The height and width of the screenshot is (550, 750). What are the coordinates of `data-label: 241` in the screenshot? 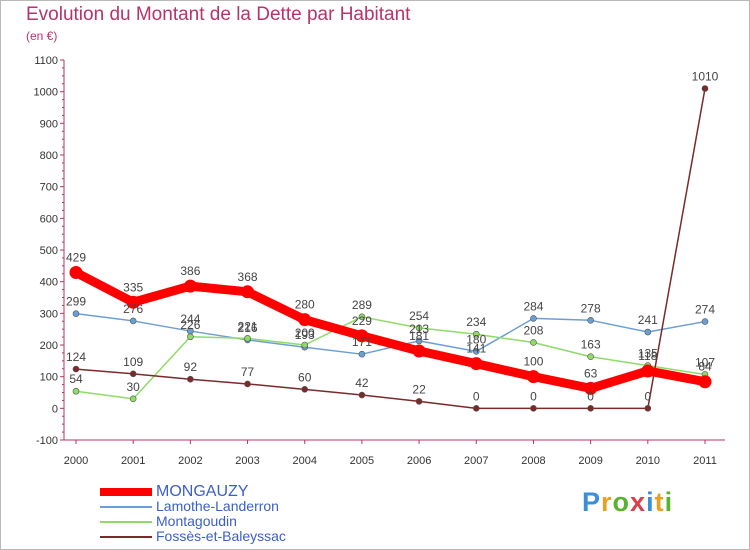 It's located at (648, 320).